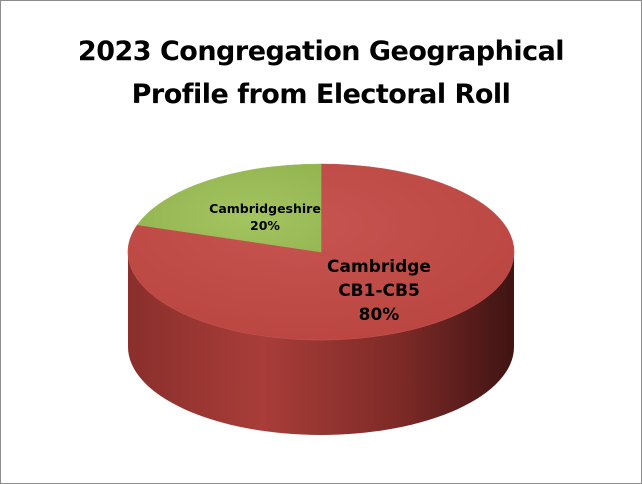 This screenshot has width=642, height=484. What do you see at coordinates (265, 208) in the screenshot?
I see `pie-slice-label-line: Cambridgeshire` at bounding box center [265, 208].